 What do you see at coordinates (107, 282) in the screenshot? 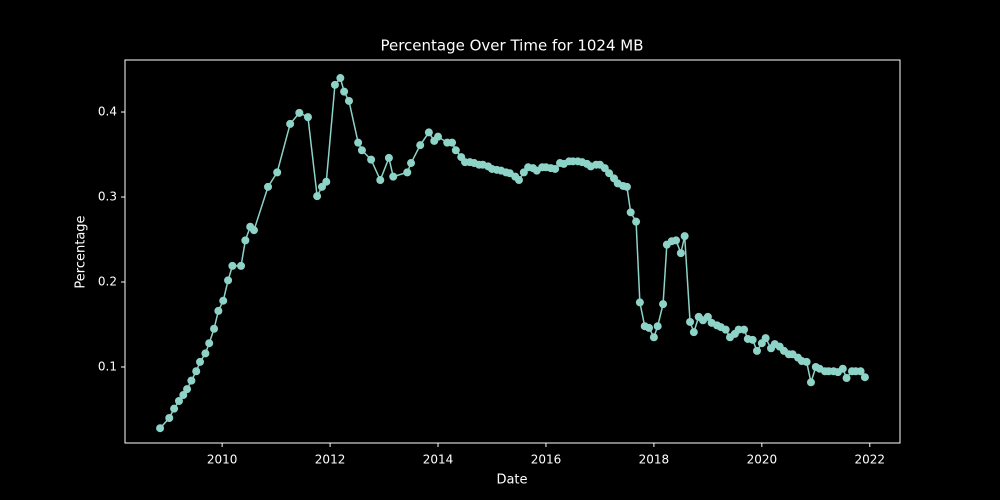
I see `y-tick-label: 0.2` at bounding box center [107, 282].